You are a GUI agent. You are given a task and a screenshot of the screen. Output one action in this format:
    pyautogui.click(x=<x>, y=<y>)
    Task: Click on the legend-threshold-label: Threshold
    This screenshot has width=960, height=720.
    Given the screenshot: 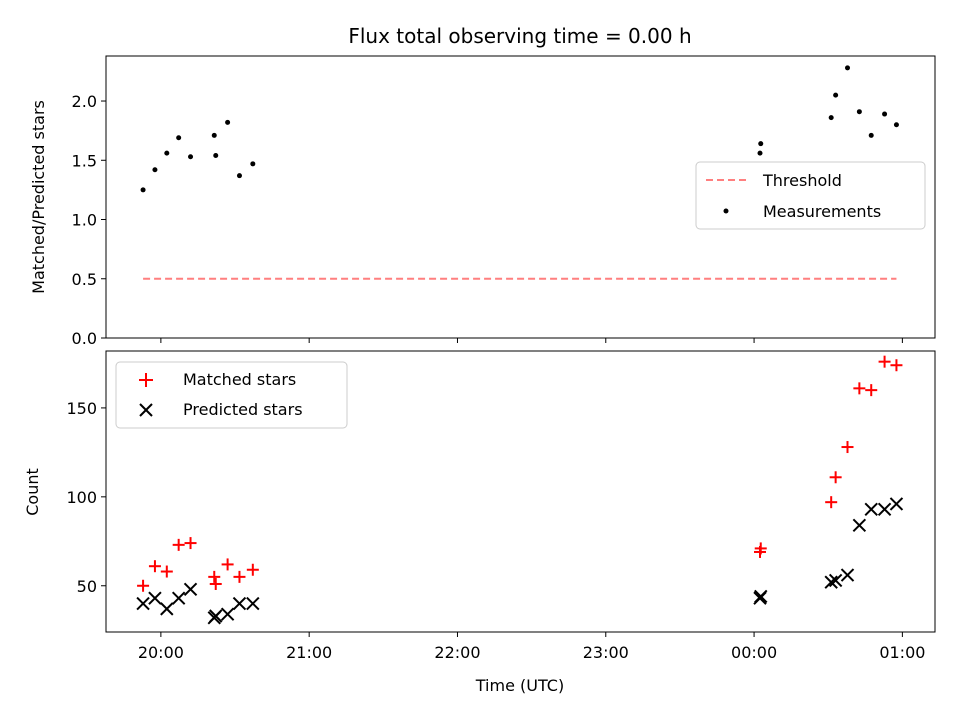 What is the action you would take?
    pyautogui.click(x=802, y=180)
    